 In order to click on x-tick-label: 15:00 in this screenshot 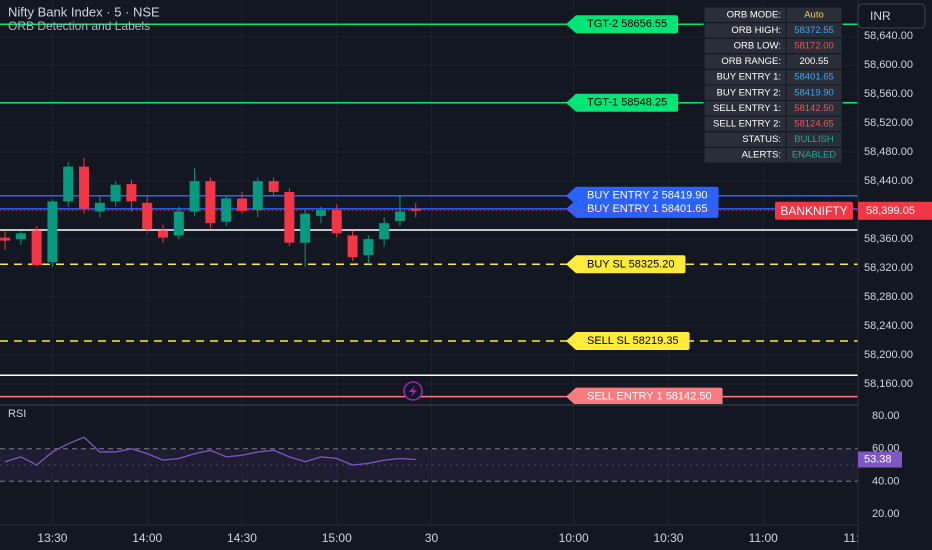, I will do `click(337, 538)`.